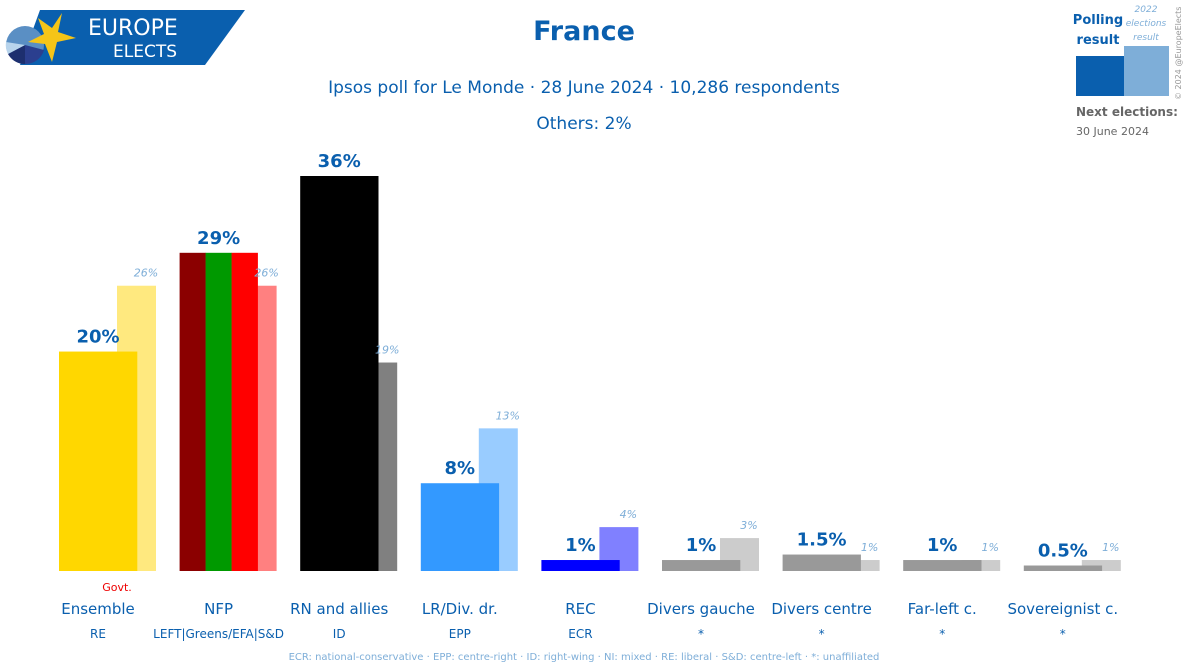  I want to click on legend-prev-swatch, so click(1146, 71).